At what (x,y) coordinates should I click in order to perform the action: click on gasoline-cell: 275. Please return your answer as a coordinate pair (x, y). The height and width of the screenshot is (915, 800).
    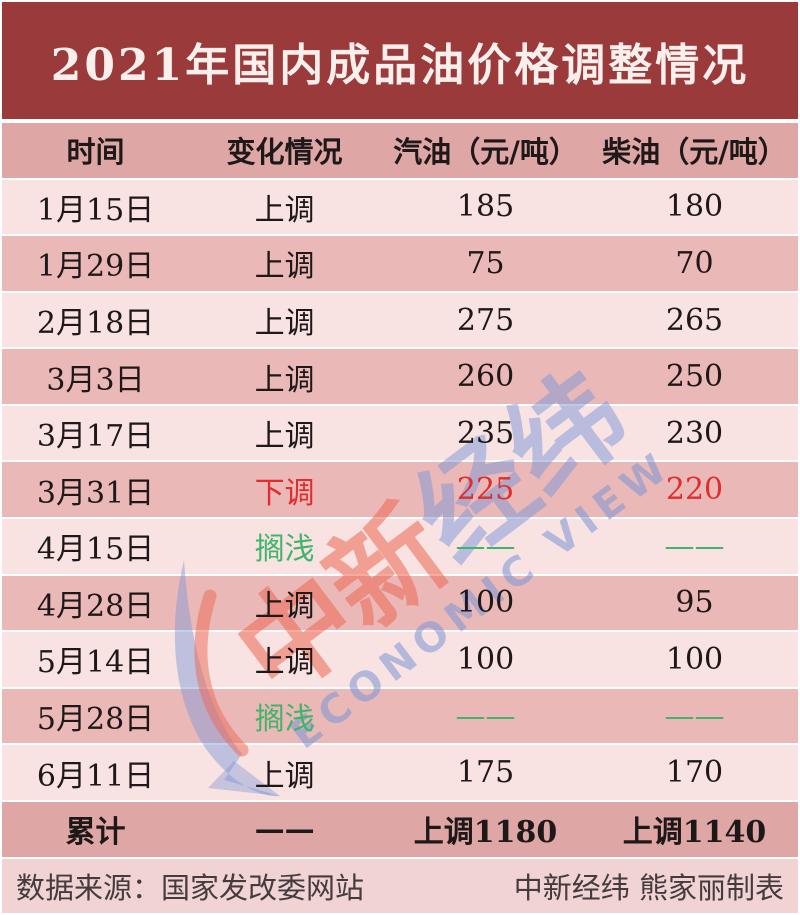
    Looking at the image, I should click on (485, 320).